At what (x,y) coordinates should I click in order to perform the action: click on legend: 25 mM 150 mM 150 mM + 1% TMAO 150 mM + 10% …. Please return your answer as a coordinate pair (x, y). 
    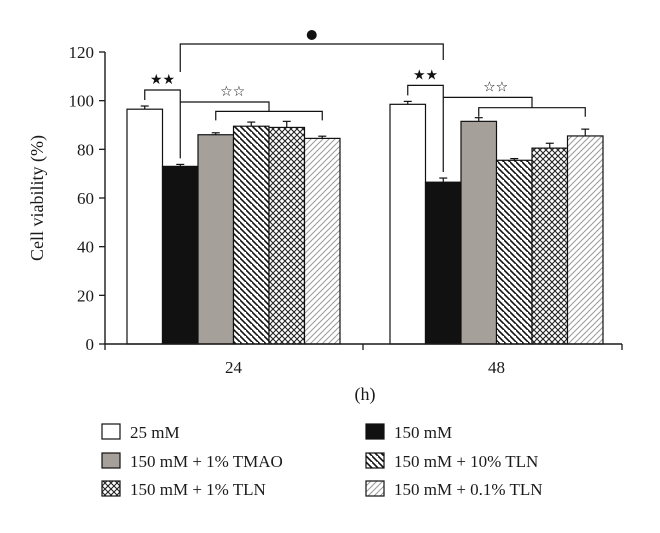
    Looking at the image, I should click on (322, 461).